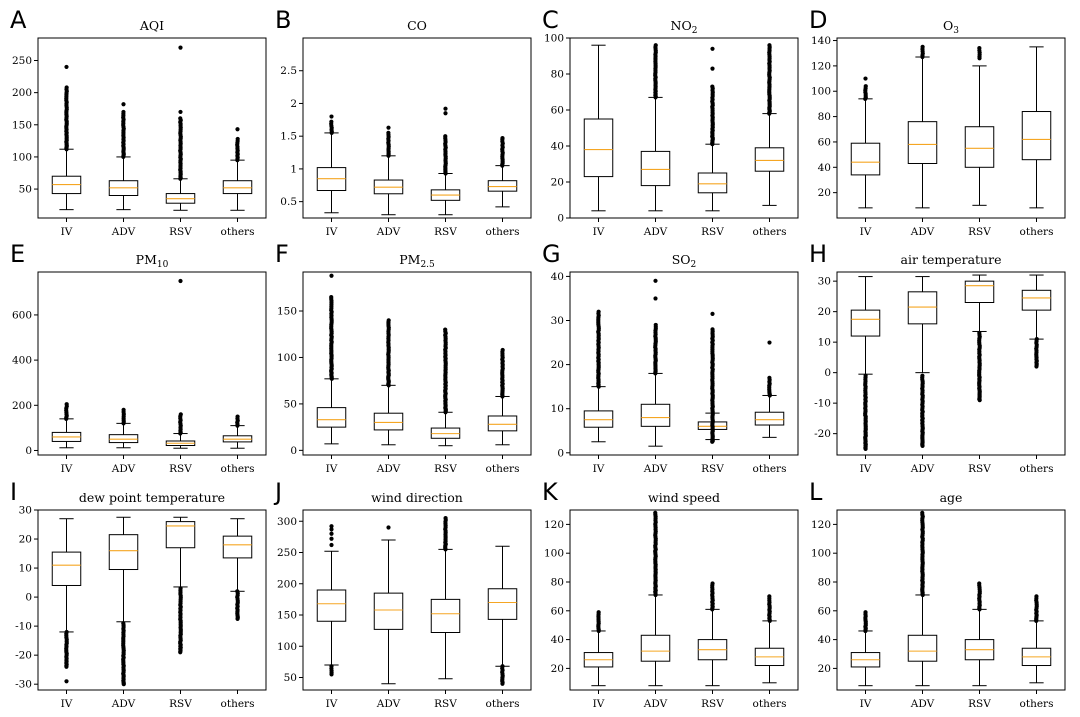  I want to click on panel-letter: E, so click(17, 254).